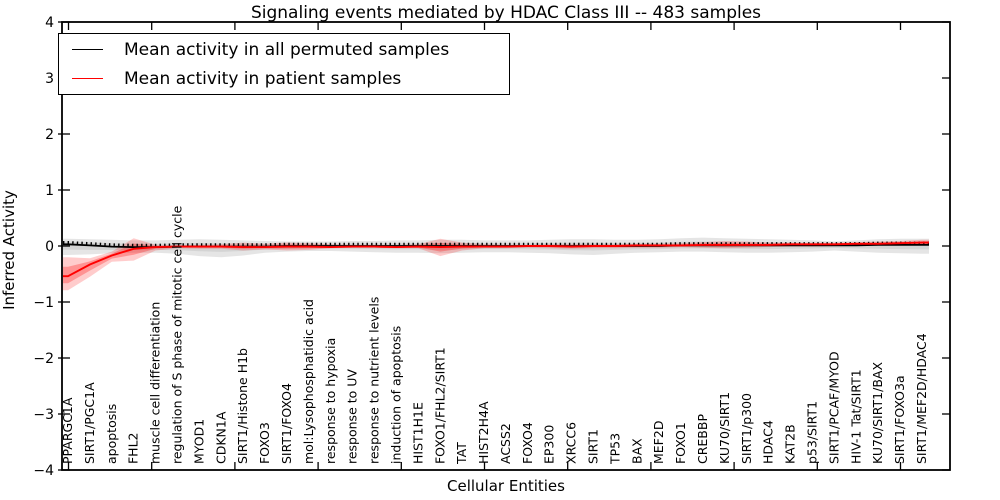 The height and width of the screenshot is (500, 1000). I want to click on y-tick-label: 2, so click(49, 135).